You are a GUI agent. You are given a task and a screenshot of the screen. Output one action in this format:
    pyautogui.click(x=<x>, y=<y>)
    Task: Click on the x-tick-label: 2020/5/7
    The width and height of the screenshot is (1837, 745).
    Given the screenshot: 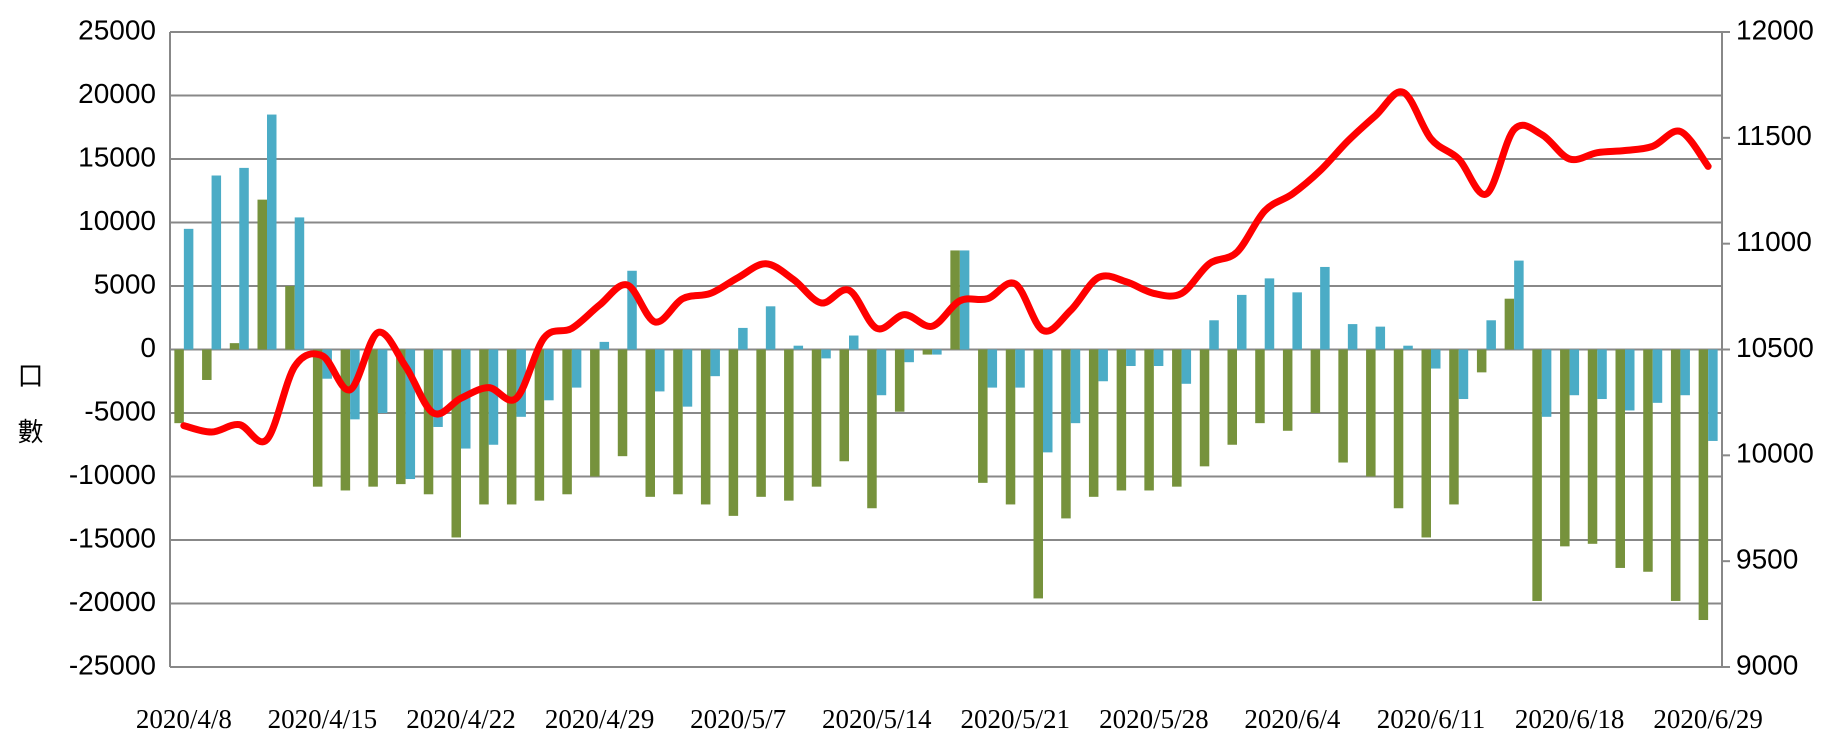 What is the action you would take?
    pyautogui.click(x=738, y=719)
    